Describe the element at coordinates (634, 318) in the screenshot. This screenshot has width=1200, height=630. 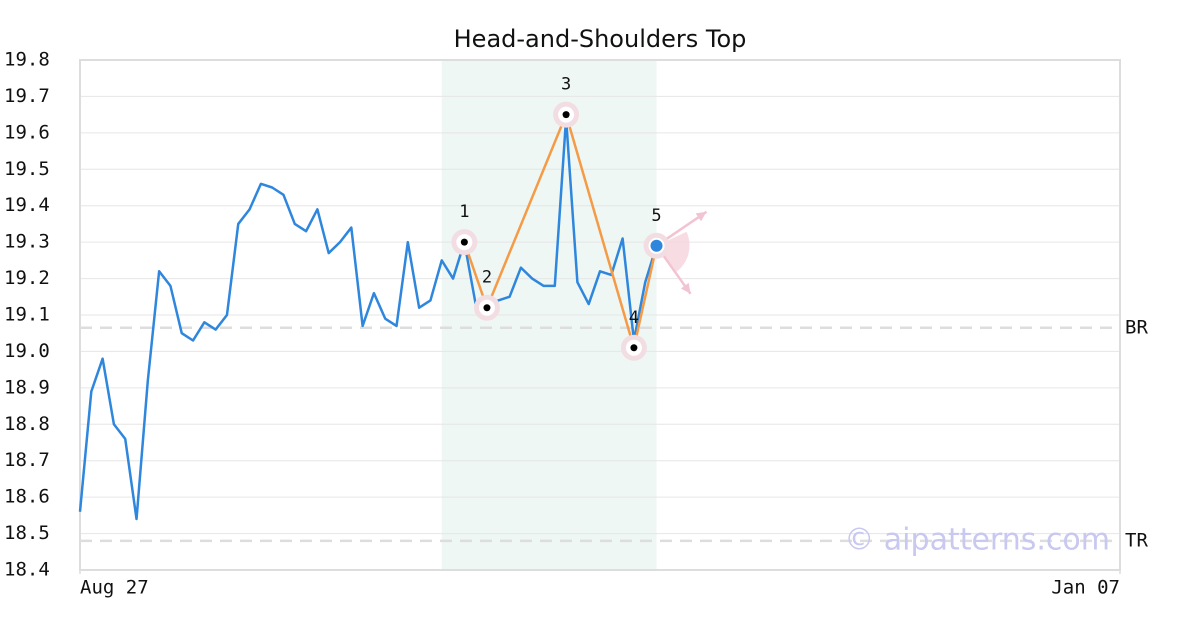
I see `pivot-label: 4` at that location.